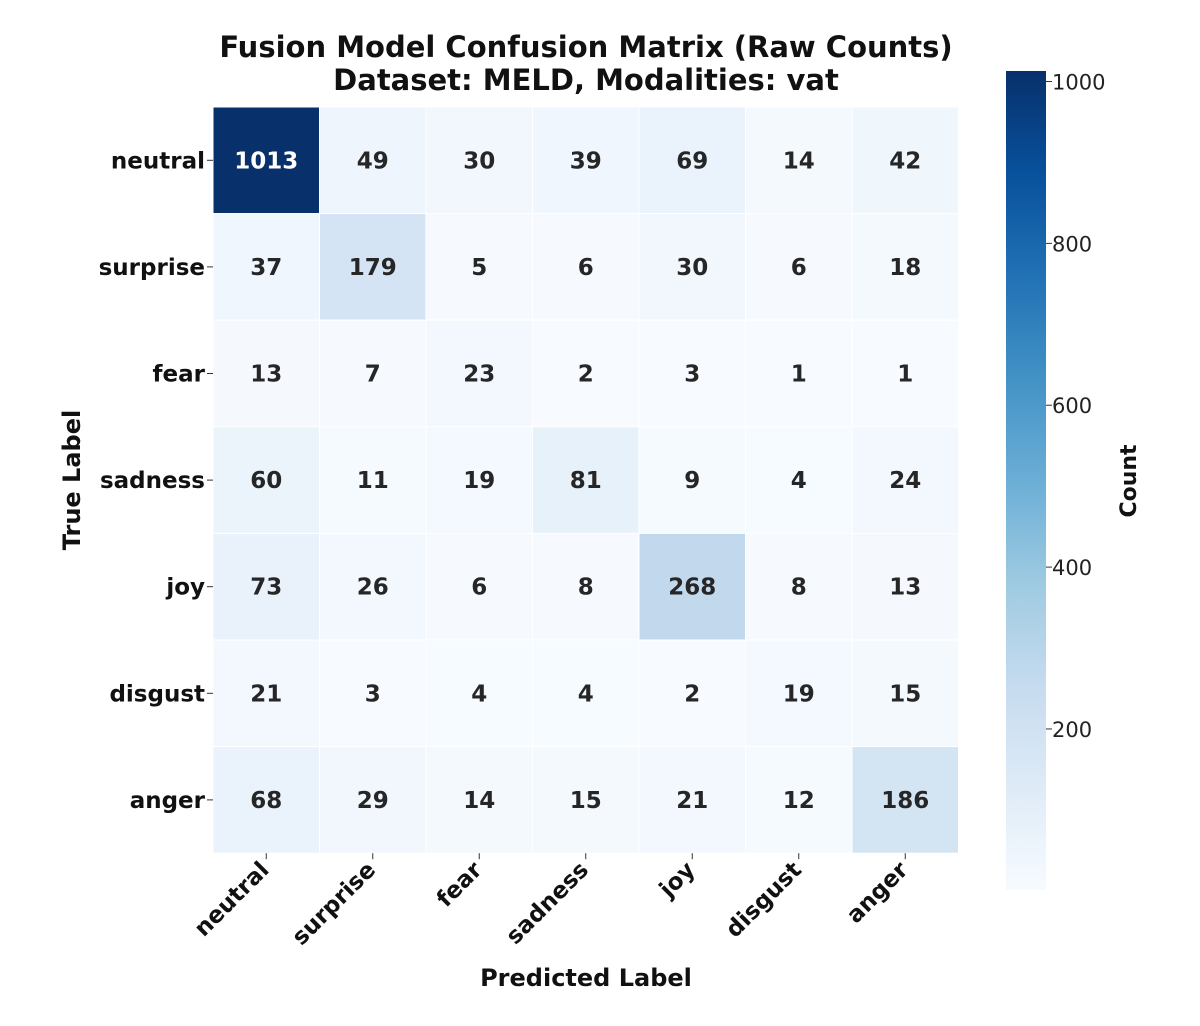 The image size is (1200, 1026). I want to click on cell-value-label: 1, so click(799, 375).